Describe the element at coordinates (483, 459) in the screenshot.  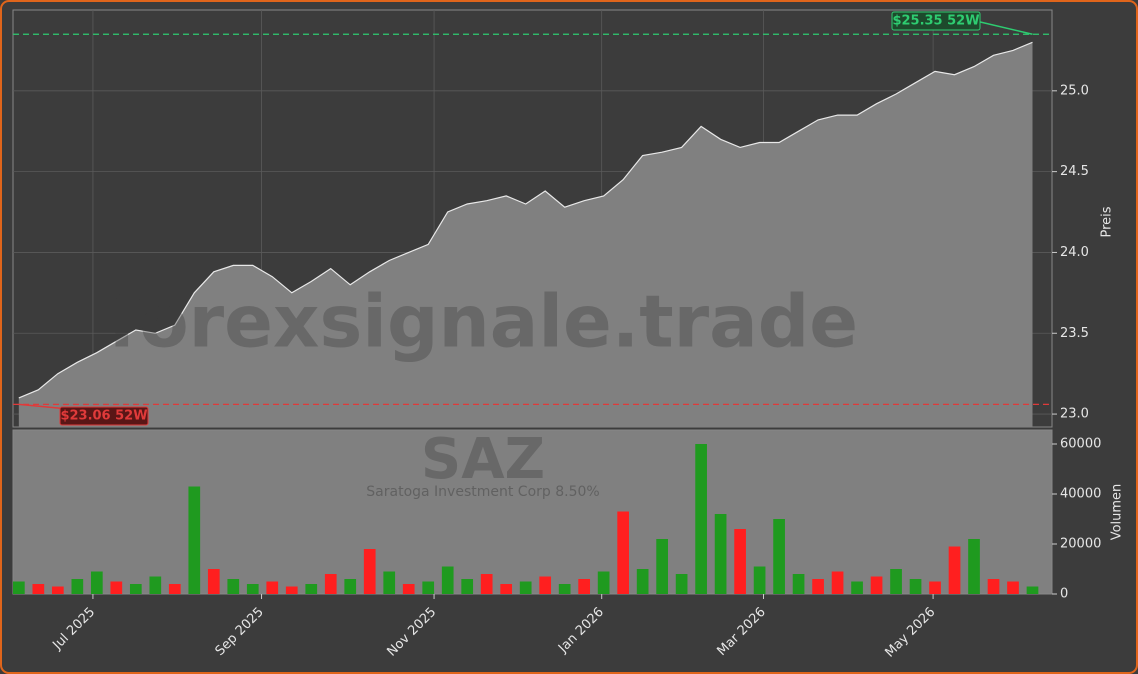
I see `chart-title: SAZ` at that location.